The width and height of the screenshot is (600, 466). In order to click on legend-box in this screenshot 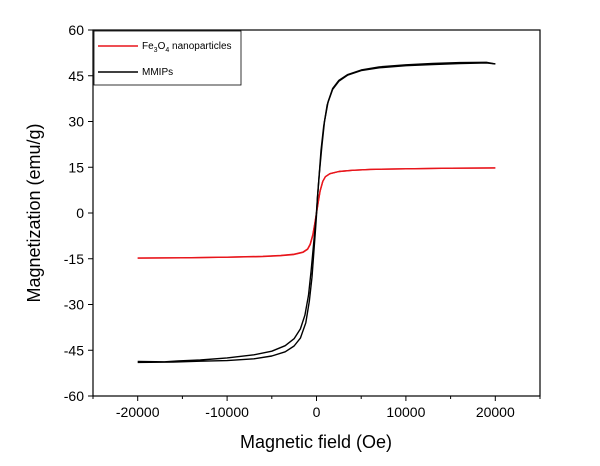, I will do `click(167, 58)`.